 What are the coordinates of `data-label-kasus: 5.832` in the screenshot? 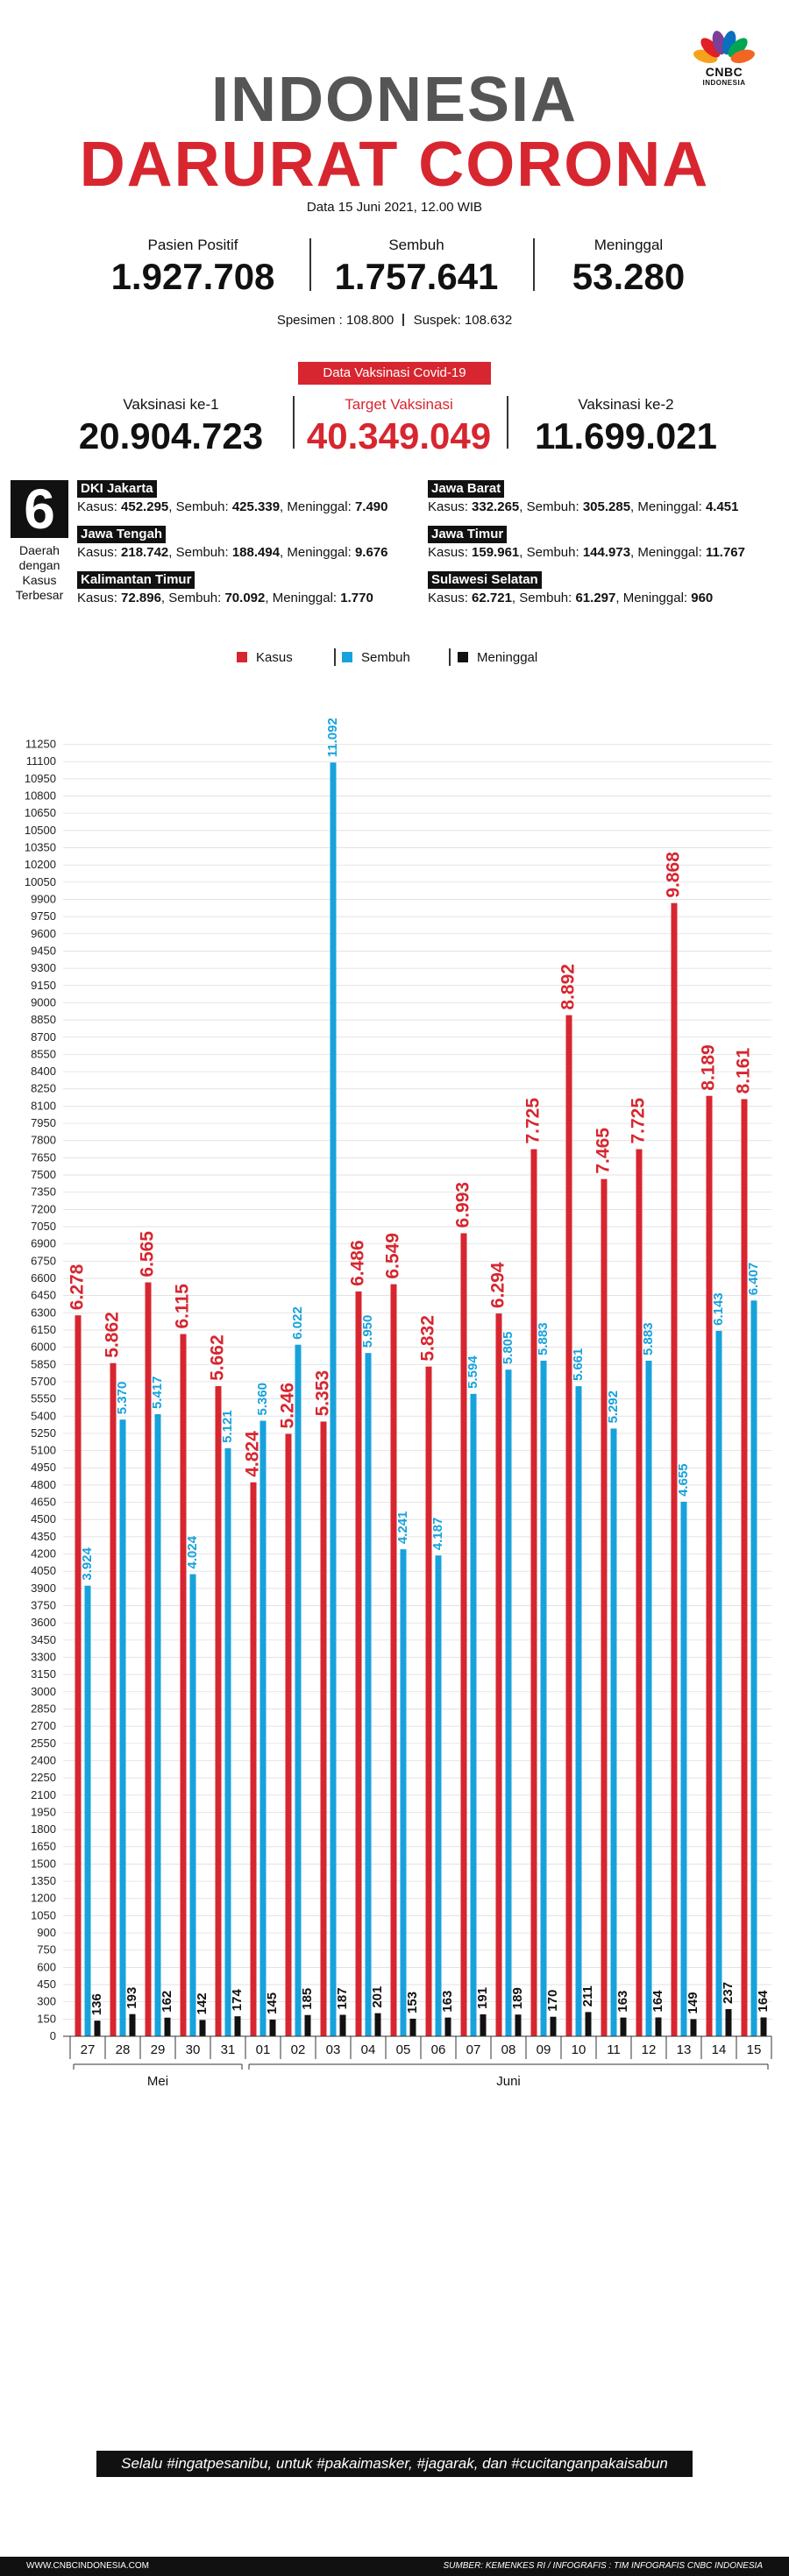 It's located at (428, 1338).